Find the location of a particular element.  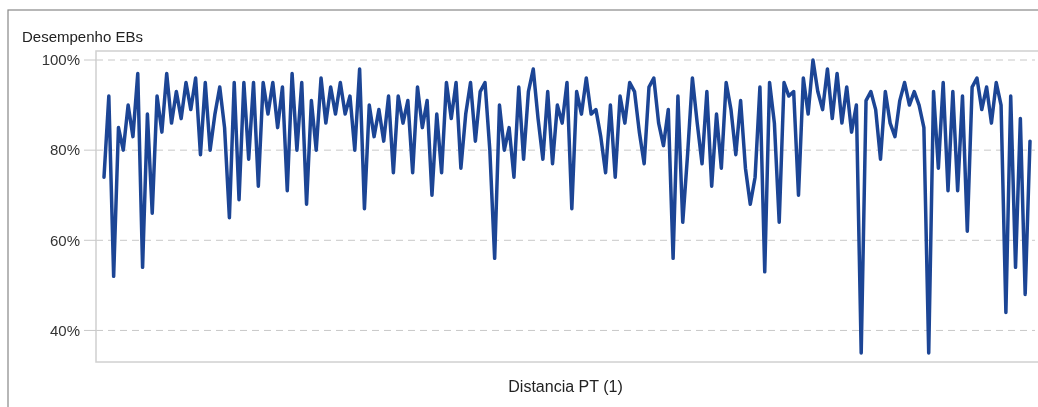

x-axis-title: Distancia PT (1) is located at coordinates (565, 386).